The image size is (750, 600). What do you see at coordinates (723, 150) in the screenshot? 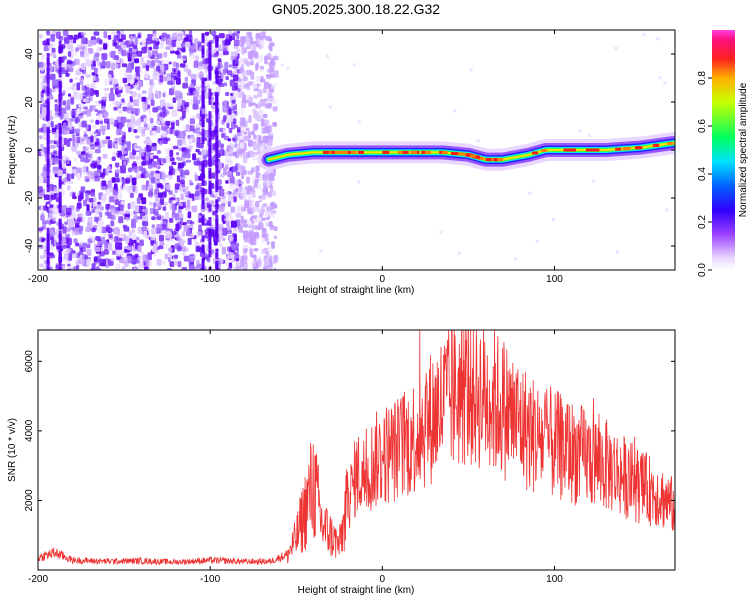
I see `colorbar-gradient` at bounding box center [723, 150].